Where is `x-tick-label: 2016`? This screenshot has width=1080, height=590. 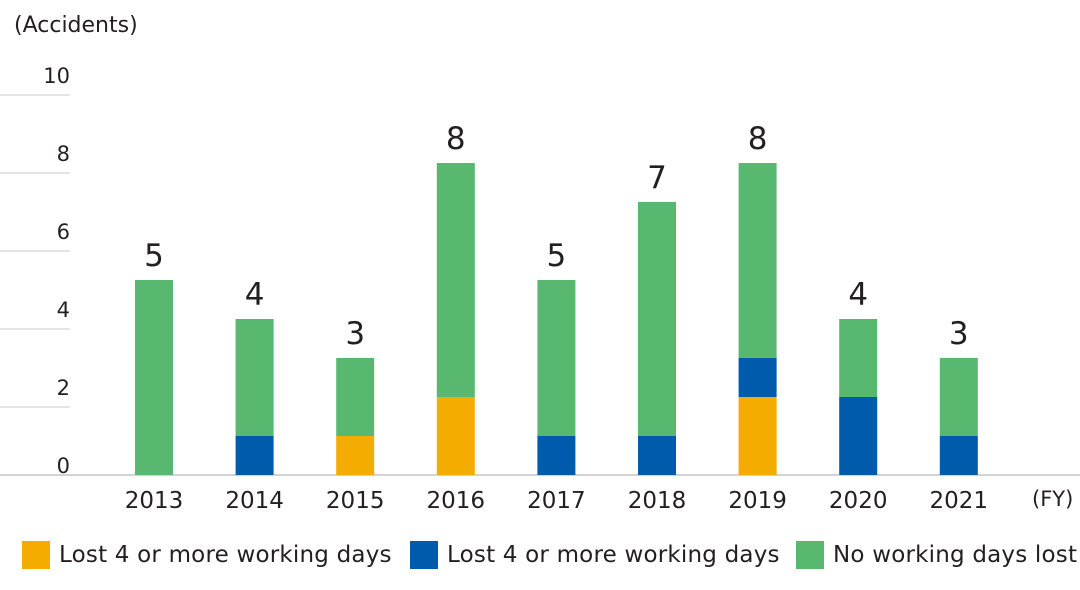 x-tick-label: 2016 is located at coordinates (456, 501).